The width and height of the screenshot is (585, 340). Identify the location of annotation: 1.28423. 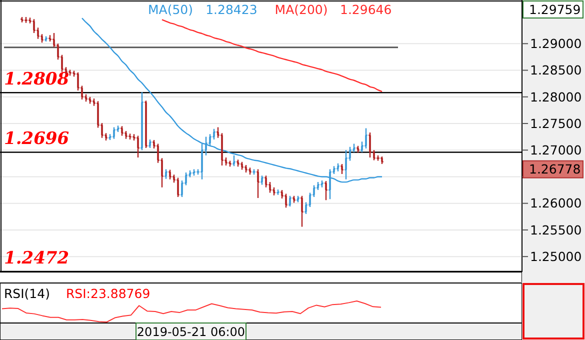
(232, 9).